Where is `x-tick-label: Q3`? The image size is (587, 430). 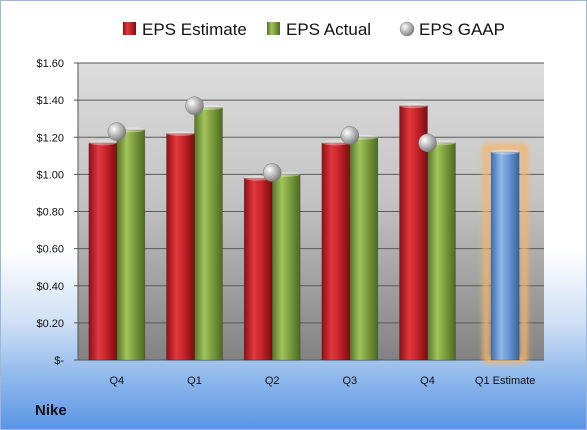
x-tick-label: Q3 is located at coordinates (349, 381).